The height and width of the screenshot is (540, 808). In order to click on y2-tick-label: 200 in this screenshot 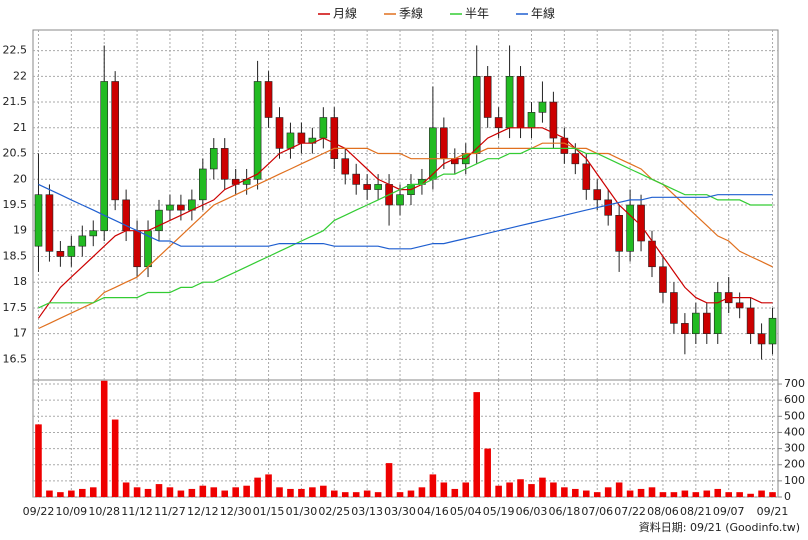, I will do `click(794, 464)`.